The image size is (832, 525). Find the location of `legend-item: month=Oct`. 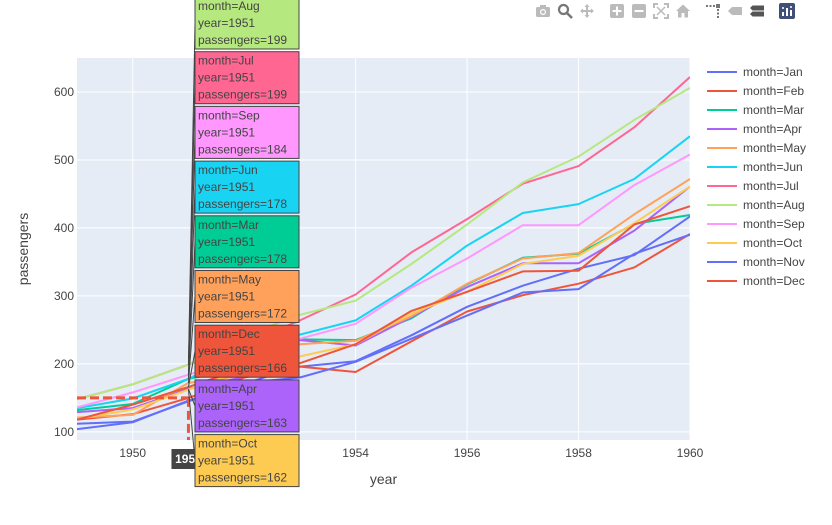

legend-item: month=Oct is located at coordinates (755, 243).